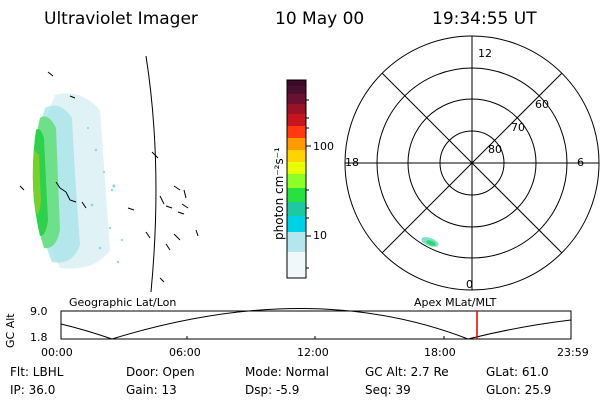 Image resolution: width=600 pixels, height=400 pixels. Describe the element at coordinates (316, 324) in the screenshot. I see `altitude-timeline` at that location.